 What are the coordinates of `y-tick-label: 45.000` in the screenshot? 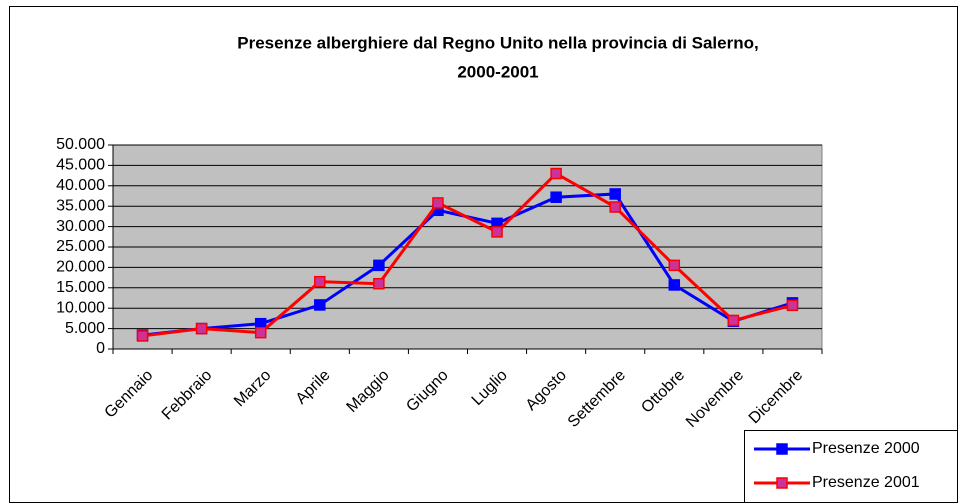 It's located at (80, 165).